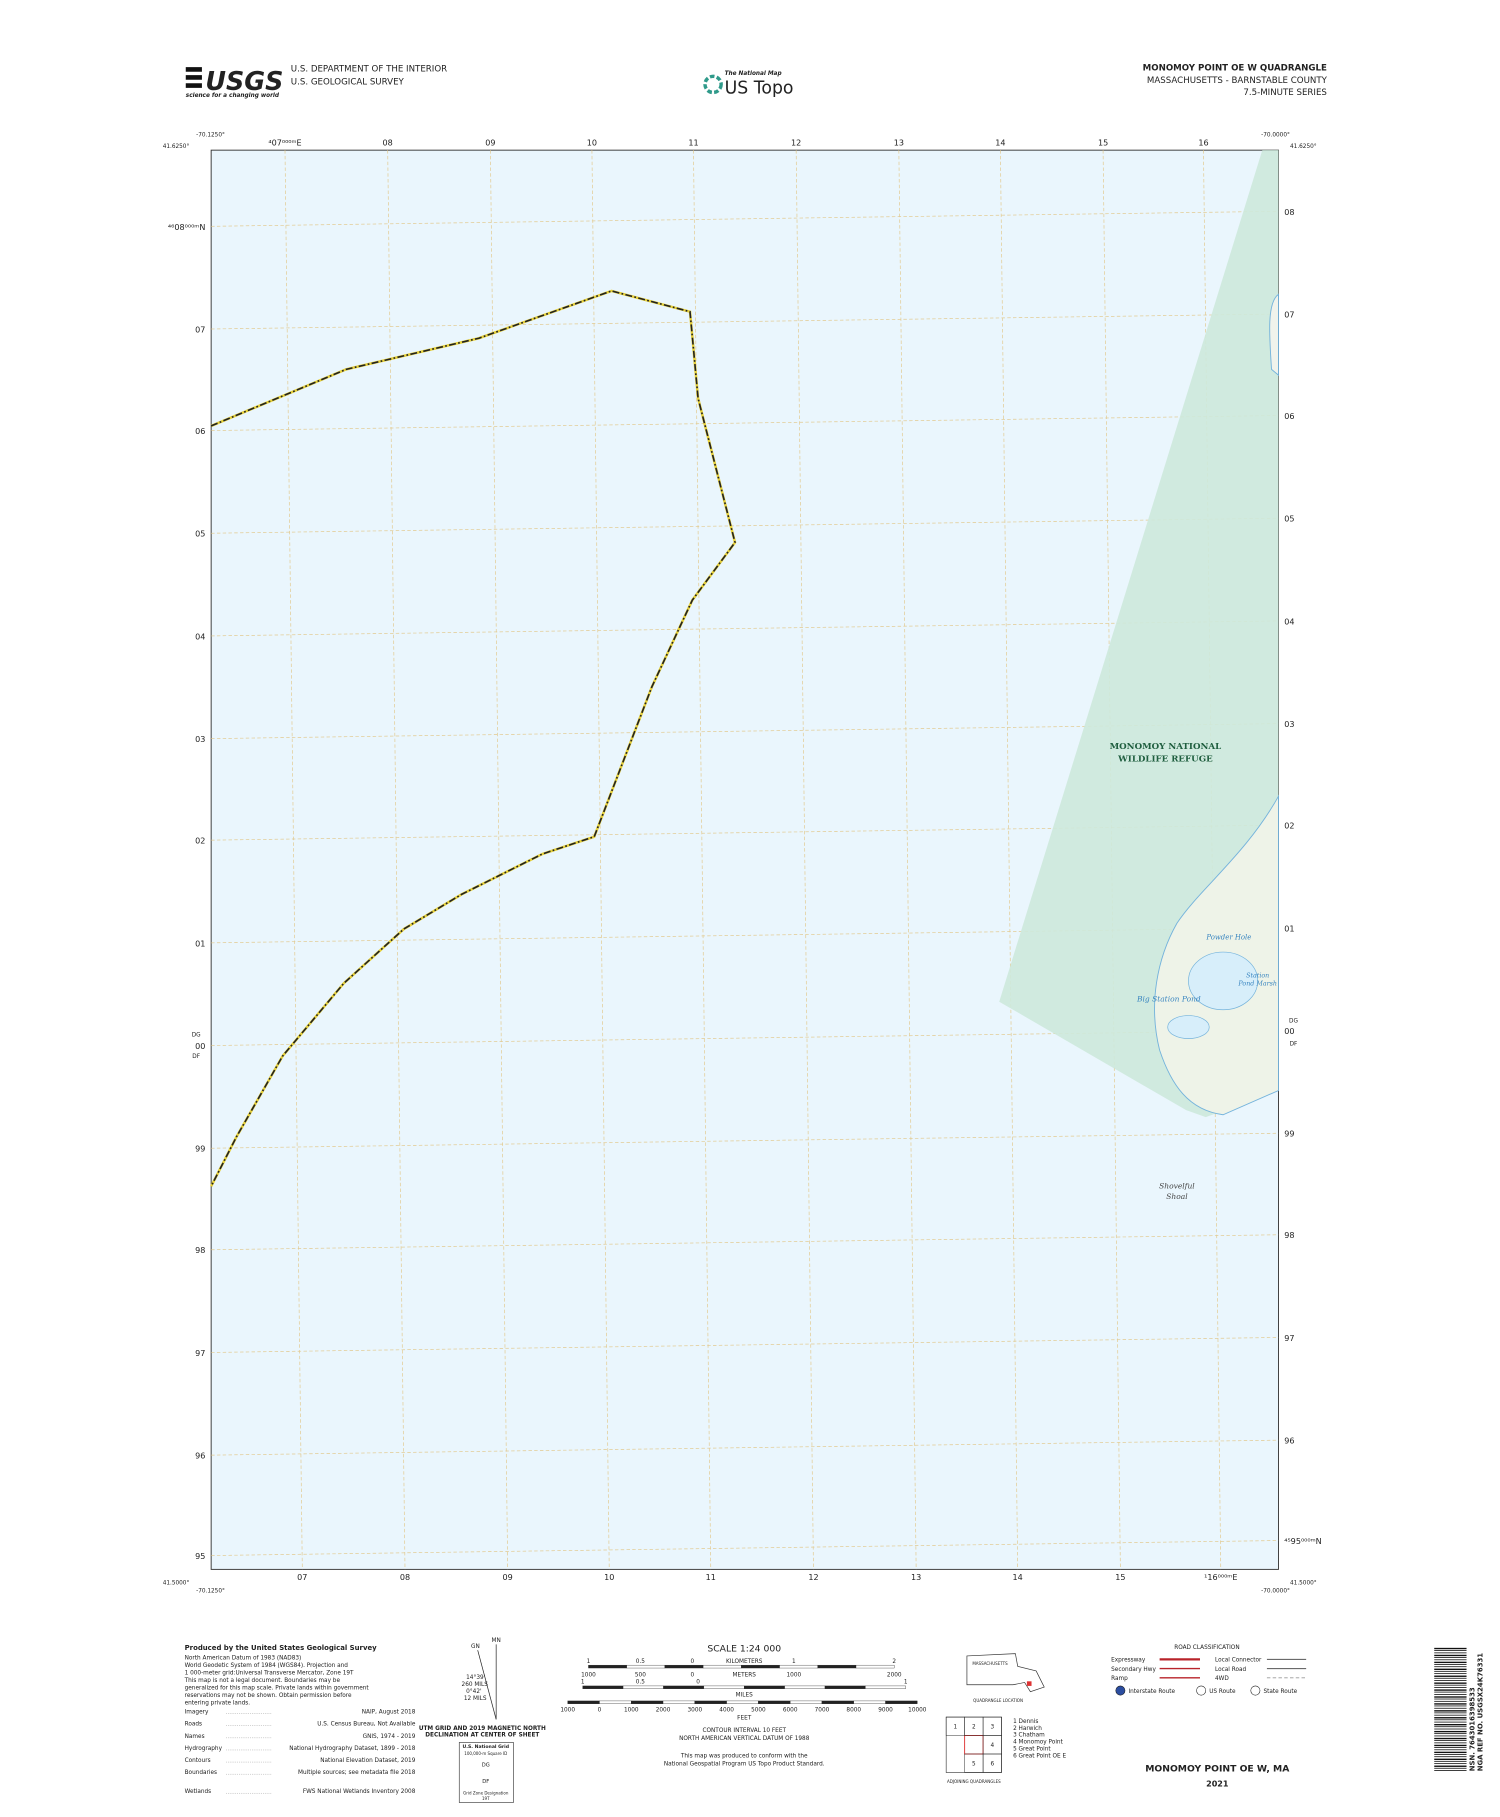 This screenshot has width=1500, height=1817. I want to click on location-caption: QUADRANGLE LOCATION, so click(998, 1700).